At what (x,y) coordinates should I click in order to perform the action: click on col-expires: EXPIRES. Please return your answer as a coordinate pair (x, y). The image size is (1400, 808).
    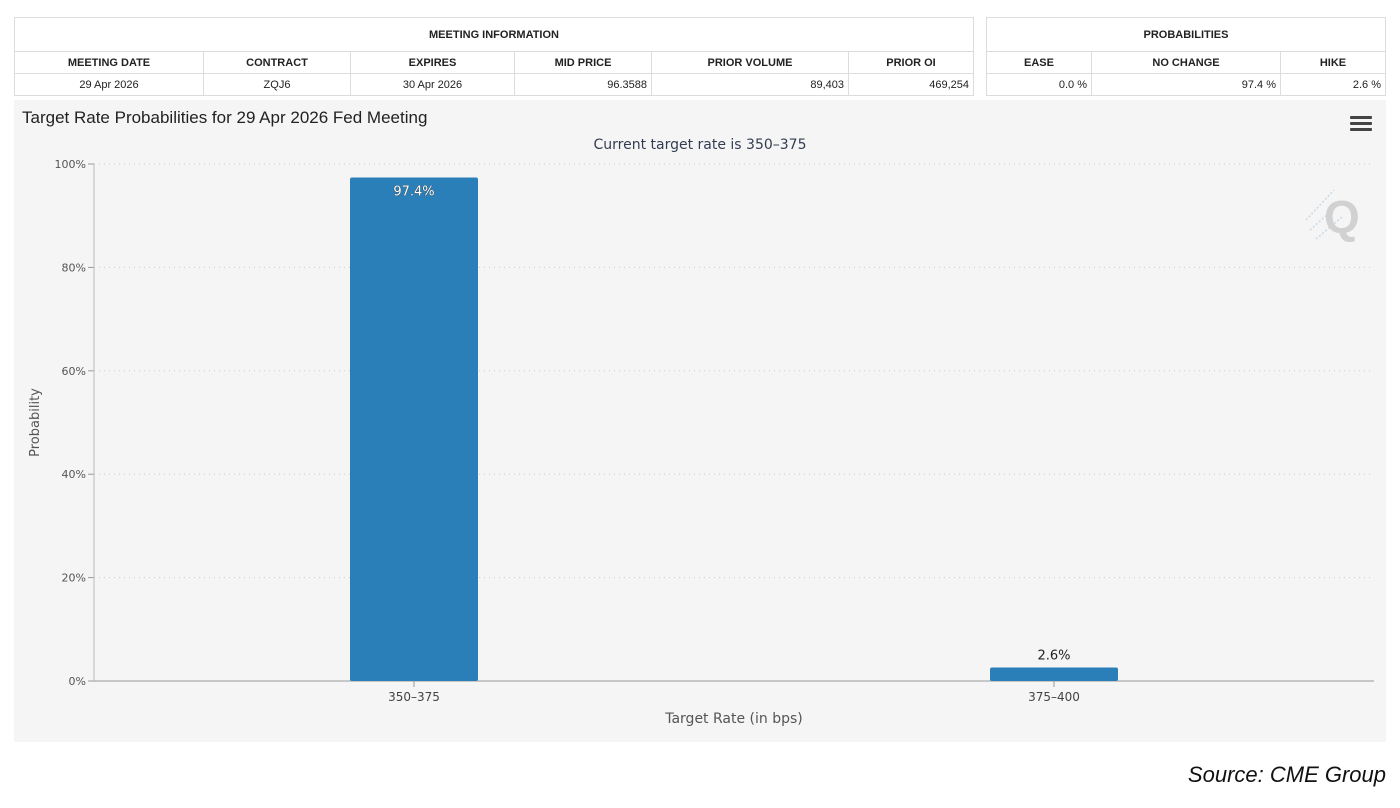
    Looking at the image, I should click on (432, 62).